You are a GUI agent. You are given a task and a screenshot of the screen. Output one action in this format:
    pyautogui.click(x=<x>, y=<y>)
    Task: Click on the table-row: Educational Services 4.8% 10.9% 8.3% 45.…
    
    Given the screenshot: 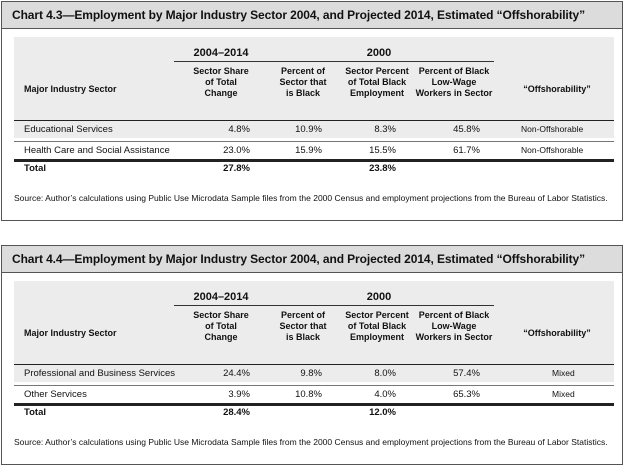 What is the action you would take?
    pyautogui.click(x=314, y=130)
    